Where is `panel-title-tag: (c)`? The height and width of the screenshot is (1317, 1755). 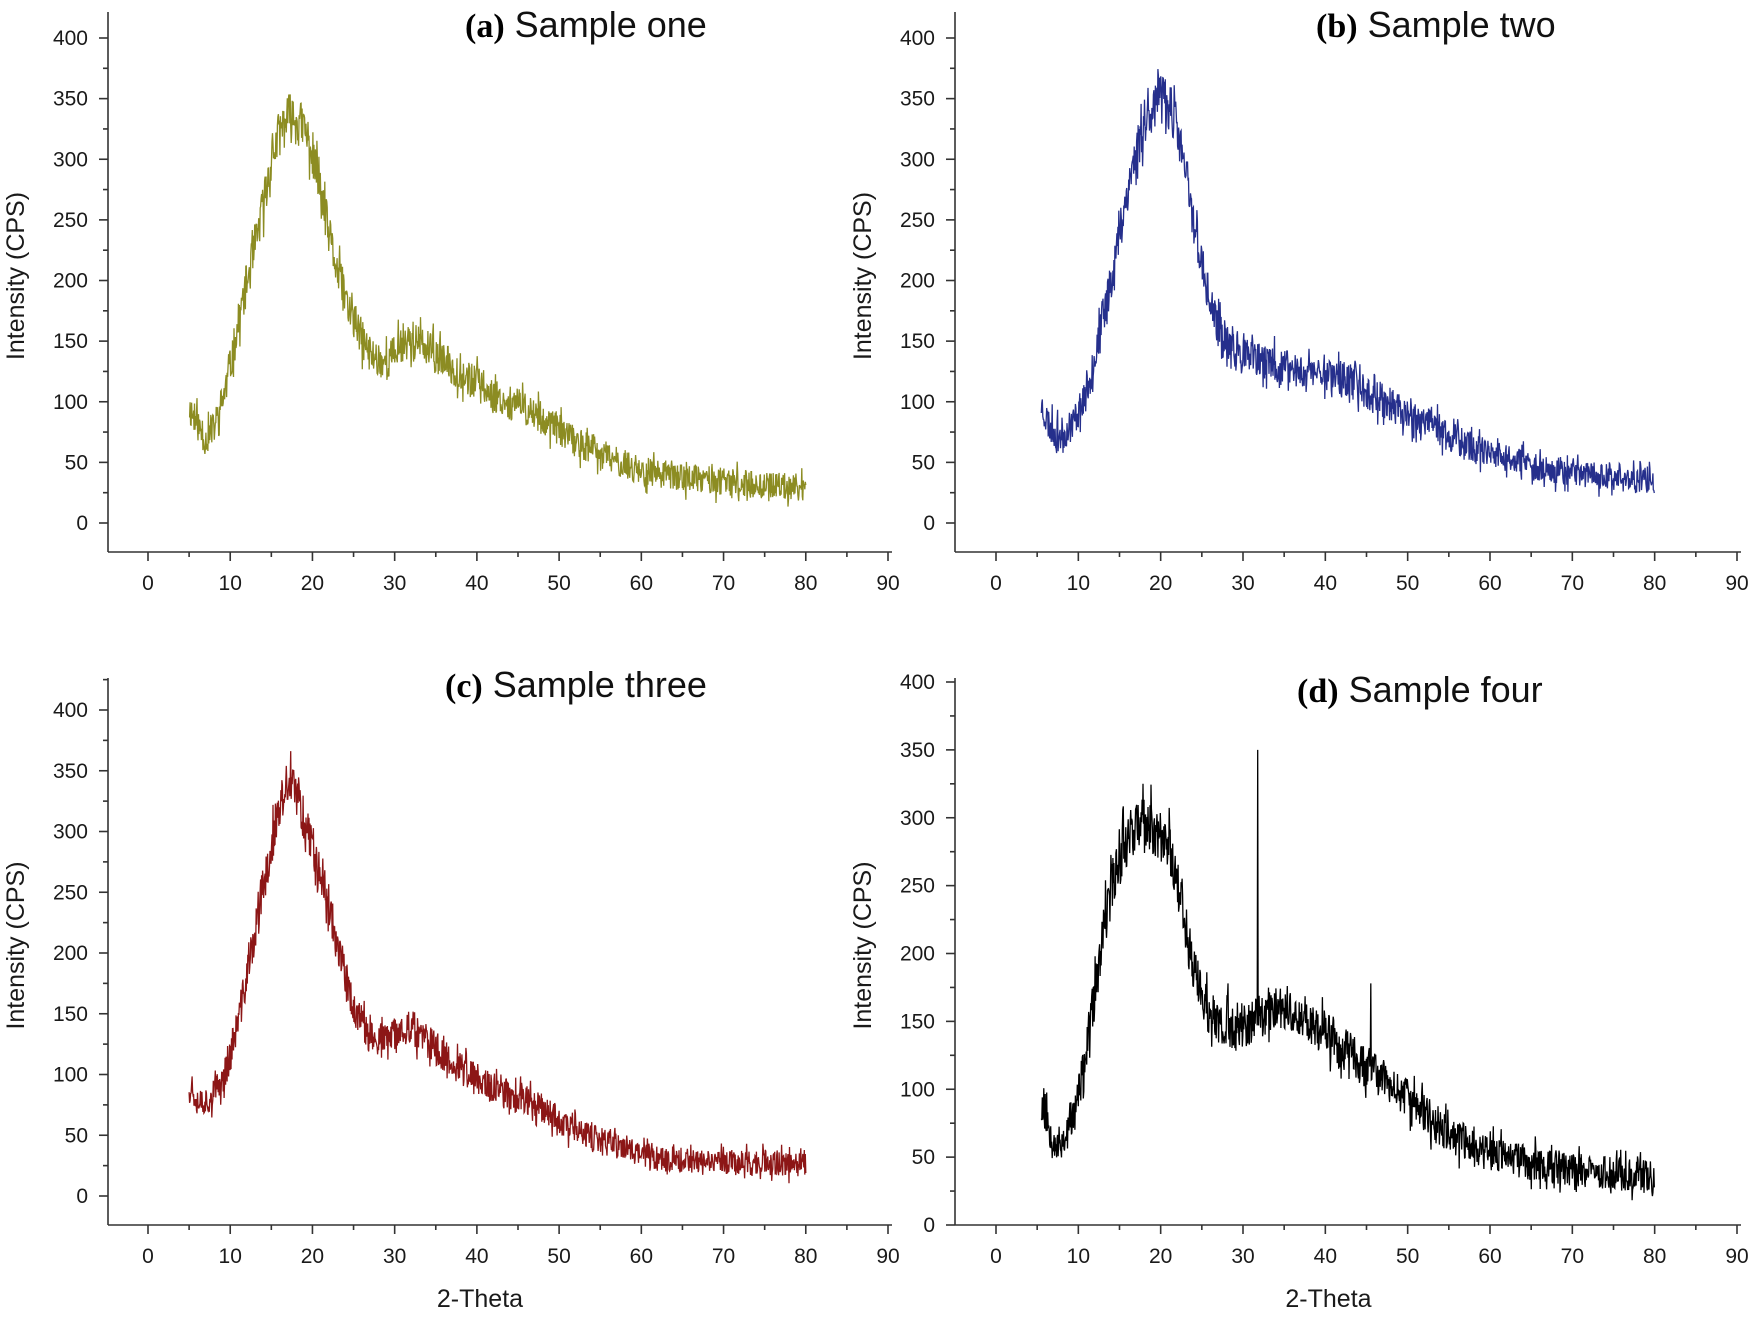 panel-title-tag: (c) is located at coordinates (464, 686).